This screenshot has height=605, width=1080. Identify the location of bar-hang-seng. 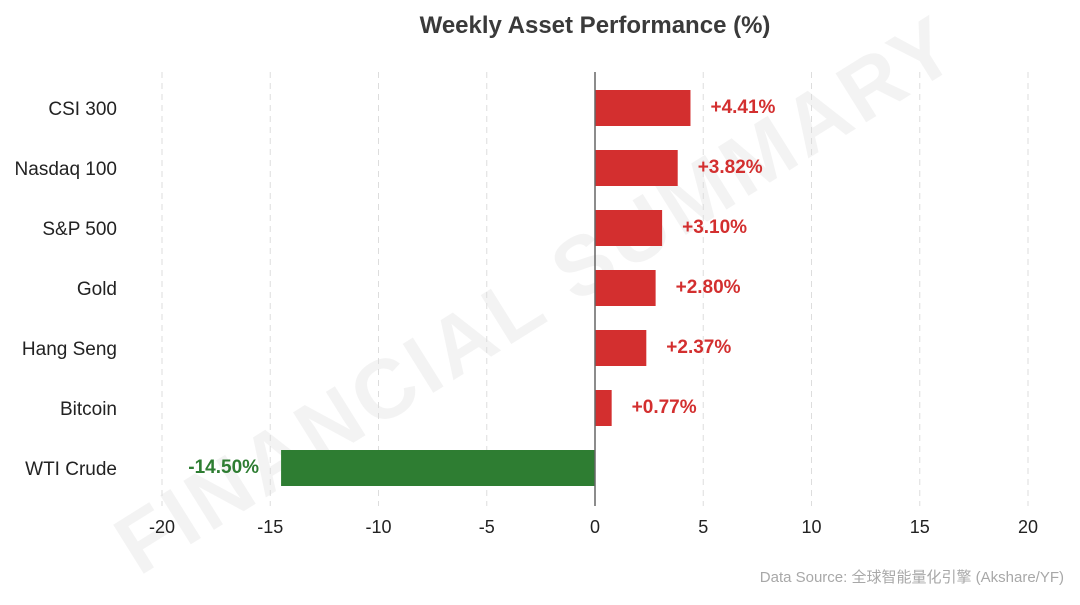
(621, 348).